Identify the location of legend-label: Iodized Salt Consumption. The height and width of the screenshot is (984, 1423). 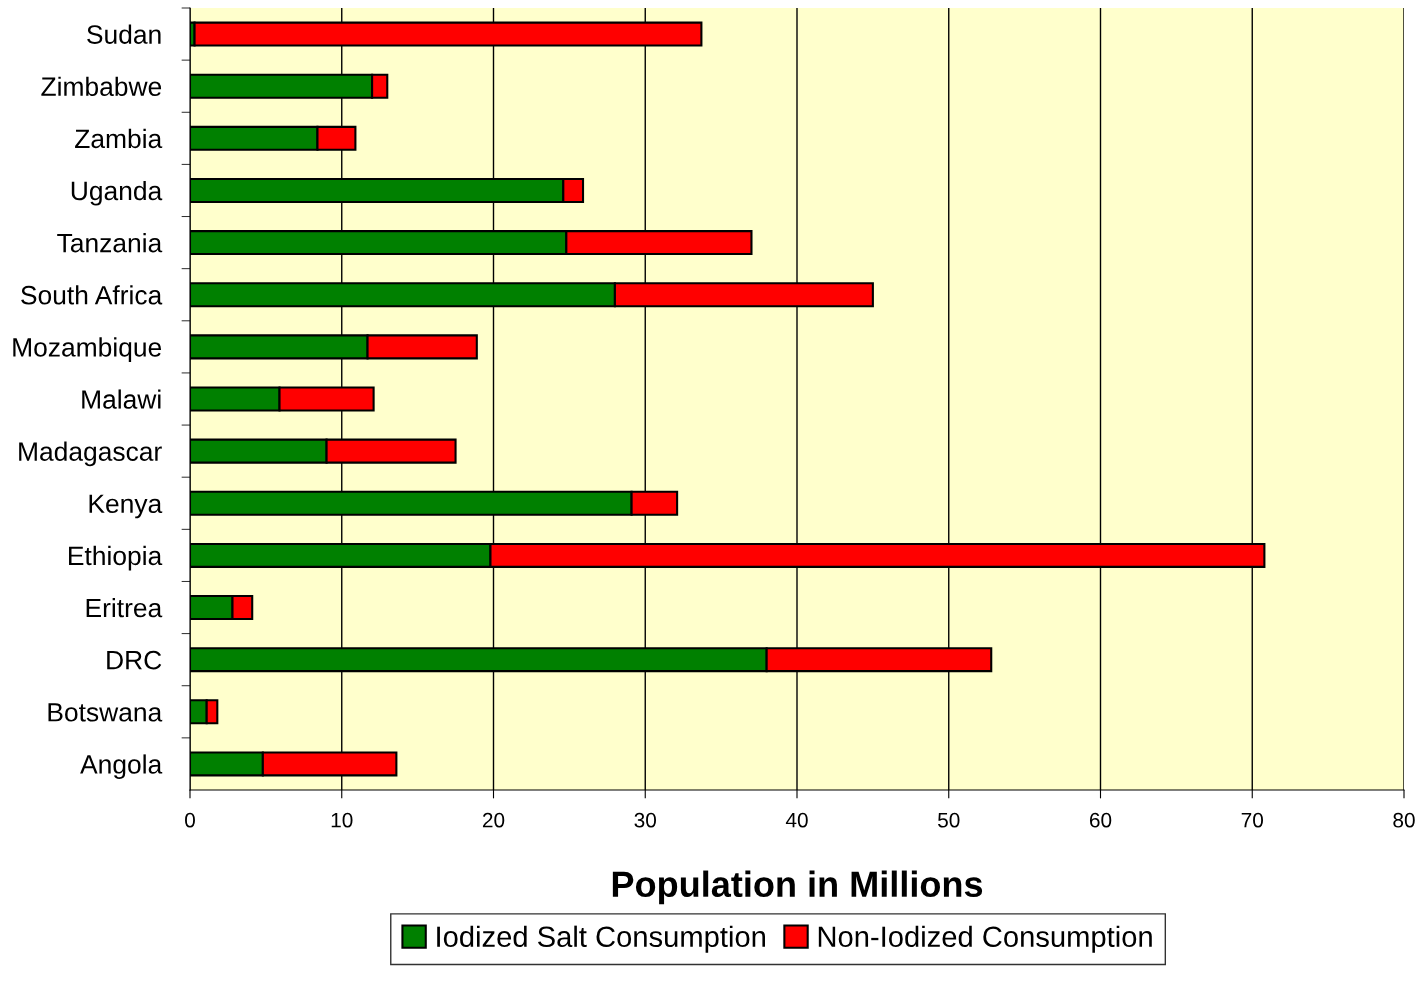
(601, 939).